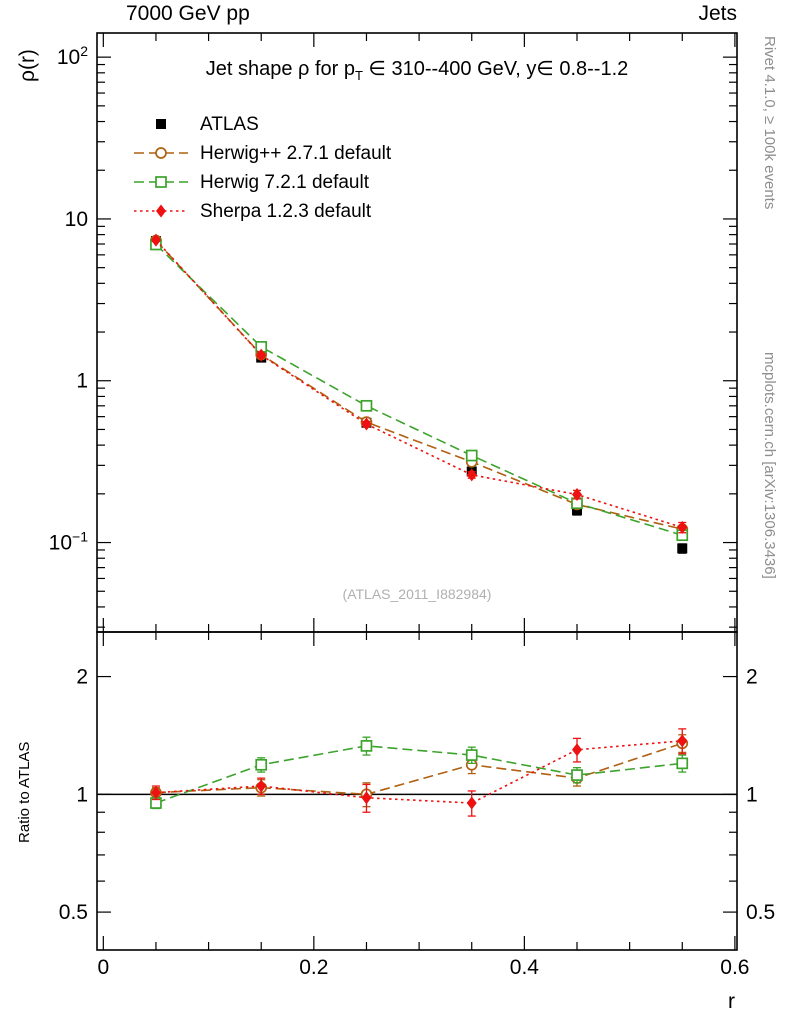 Image resolution: width=786 pixels, height=1024 pixels. What do you see at coordinates (27, 65) in the screenshot?
I see `main-y-axis-label: ρ(r)` at bounding box center [27, 65].